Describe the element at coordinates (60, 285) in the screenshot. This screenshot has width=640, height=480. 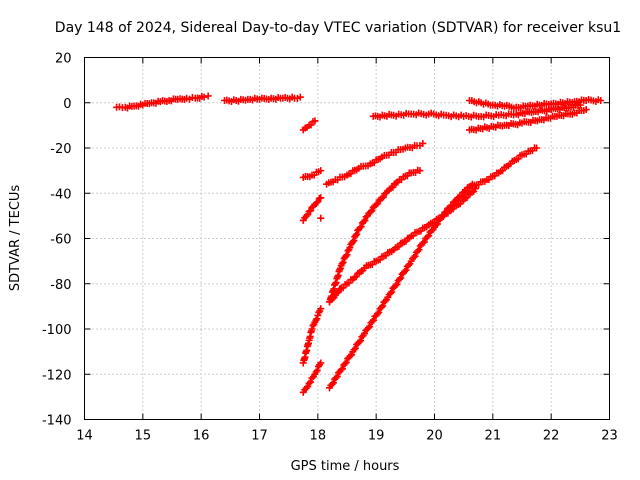
I see `y-tick-label: -80` at that location.